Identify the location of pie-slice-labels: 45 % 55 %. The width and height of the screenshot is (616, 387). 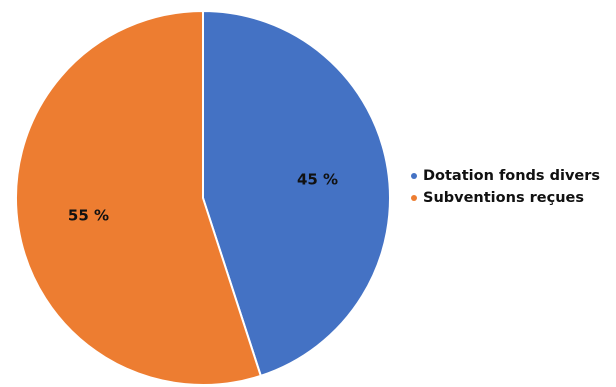
(203, 197).